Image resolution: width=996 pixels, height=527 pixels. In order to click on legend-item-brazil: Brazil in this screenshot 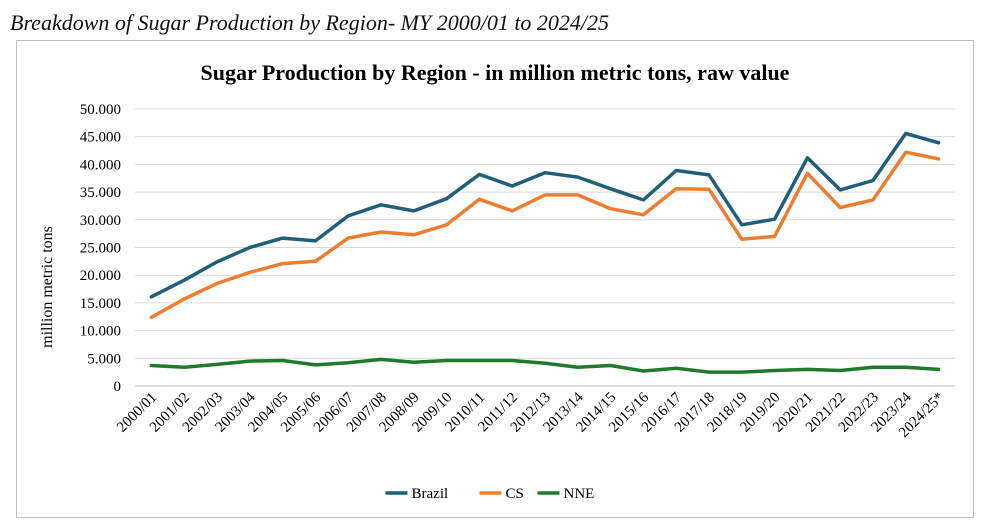, I will do `click(417, 494)`.